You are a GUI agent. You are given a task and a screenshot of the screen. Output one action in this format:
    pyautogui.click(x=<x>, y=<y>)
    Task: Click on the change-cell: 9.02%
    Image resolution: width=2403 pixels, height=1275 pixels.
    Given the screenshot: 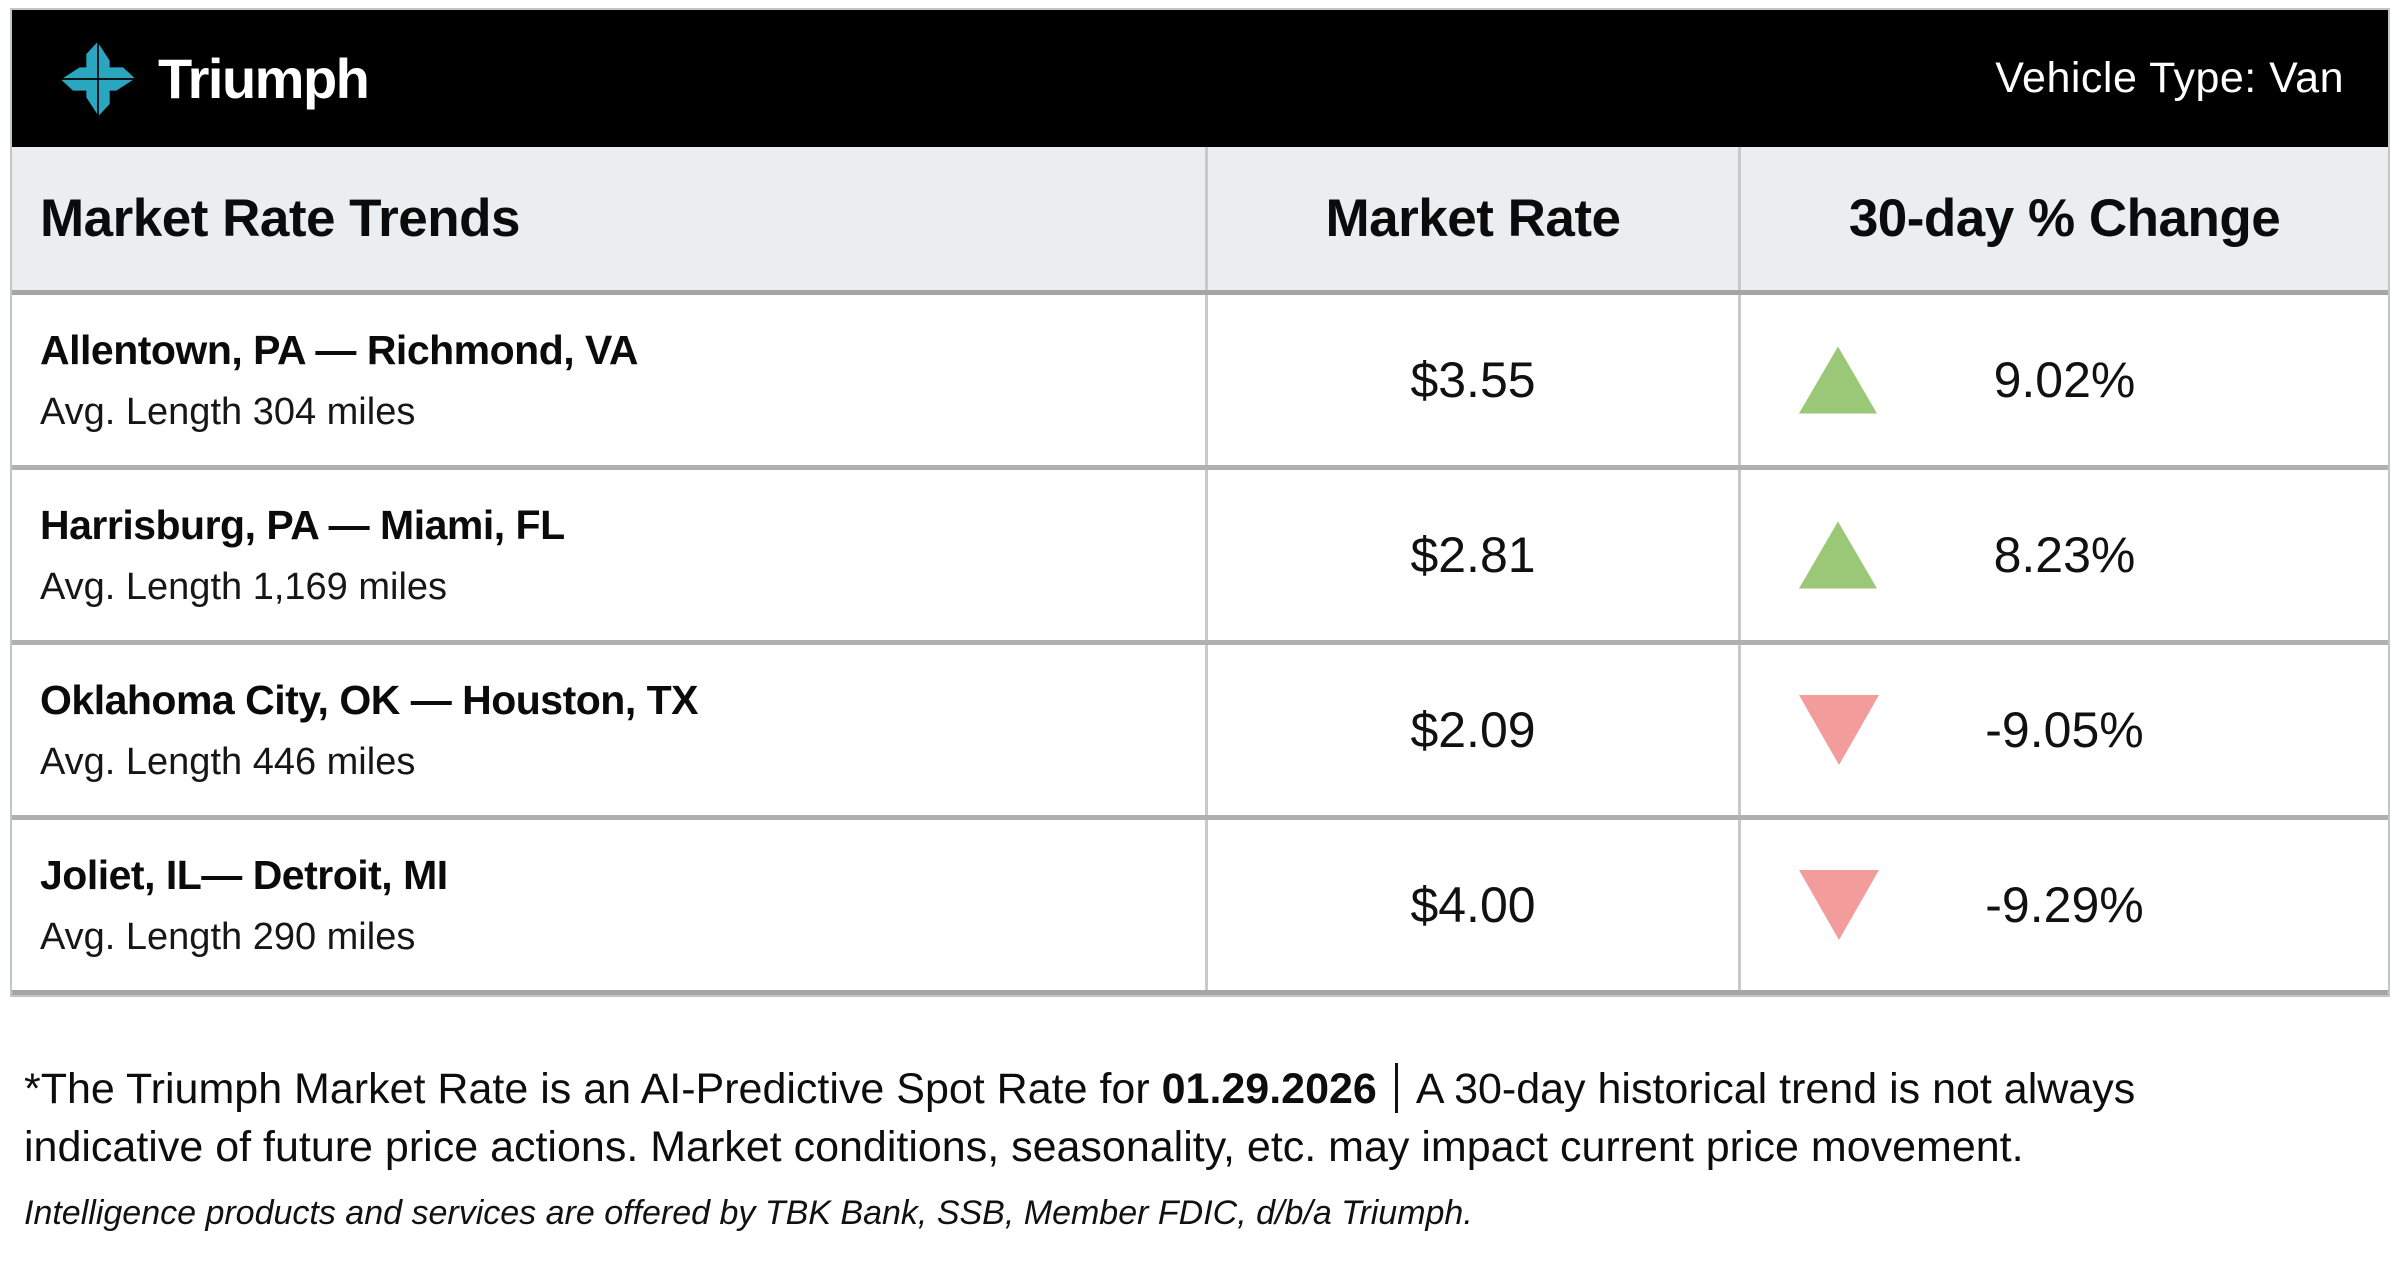 What is the action you would take?
    pyautogui.click(x=2063, y=380)
    